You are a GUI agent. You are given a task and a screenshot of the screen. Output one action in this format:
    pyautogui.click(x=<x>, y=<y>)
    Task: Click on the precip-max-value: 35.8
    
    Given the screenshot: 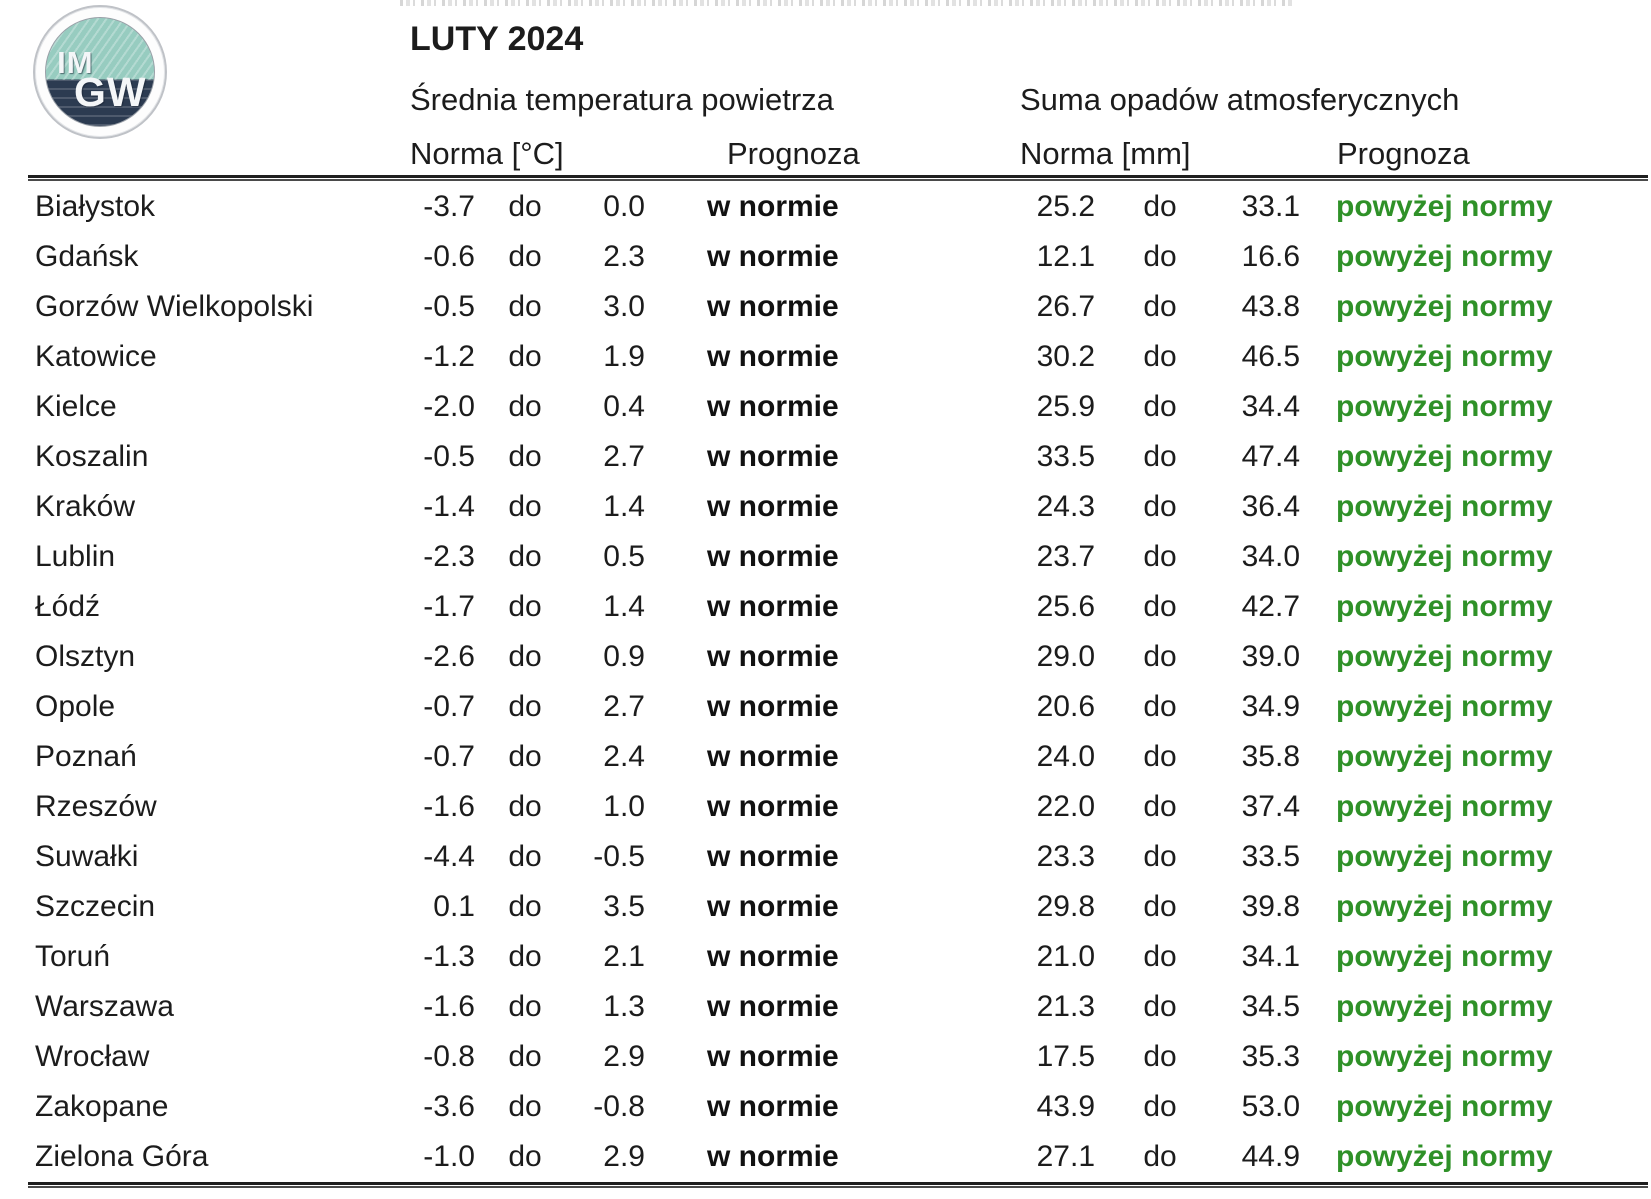 What is the action you would take?
    pyautogui.click(x=1270, y=756)
    